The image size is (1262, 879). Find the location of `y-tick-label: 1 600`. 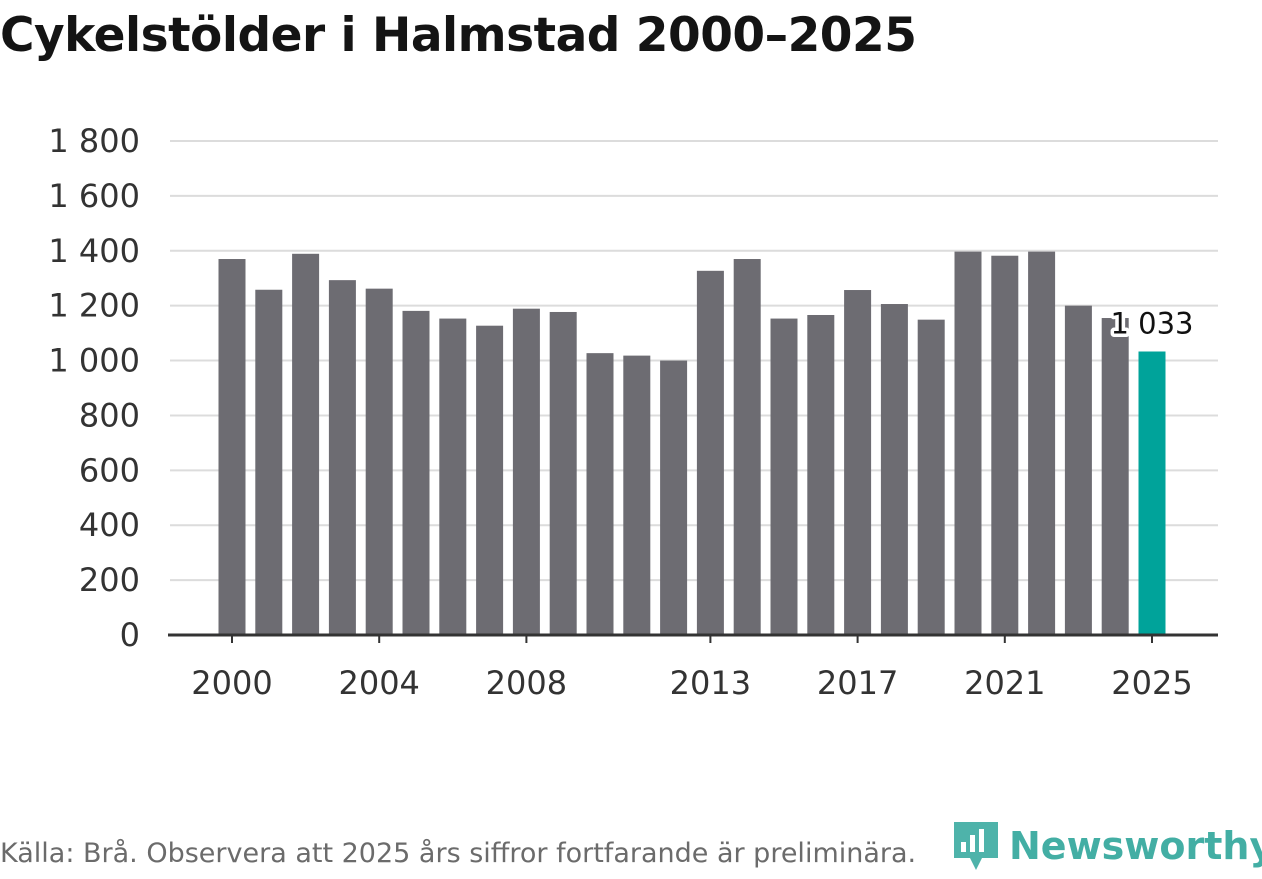

y-tick-label: 1 600 is located at coordinates (94, 196).